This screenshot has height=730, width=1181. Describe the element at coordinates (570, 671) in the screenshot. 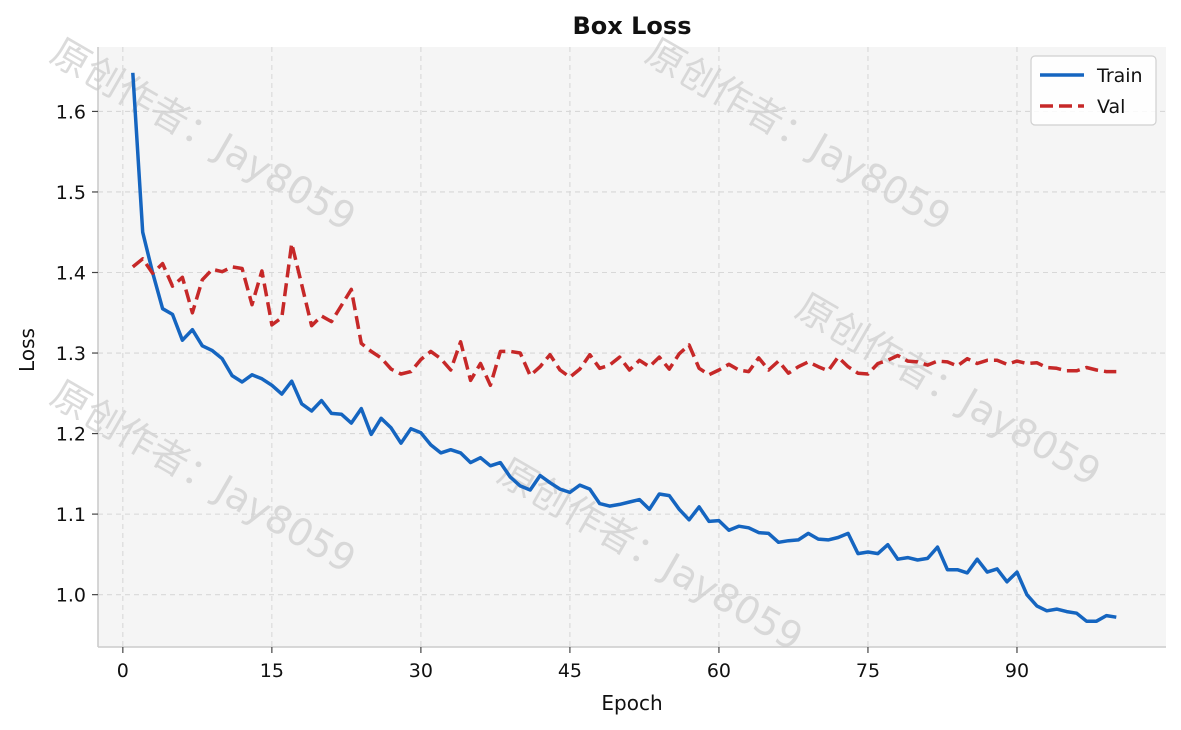

I see `x-tick-label: 45` at that location.